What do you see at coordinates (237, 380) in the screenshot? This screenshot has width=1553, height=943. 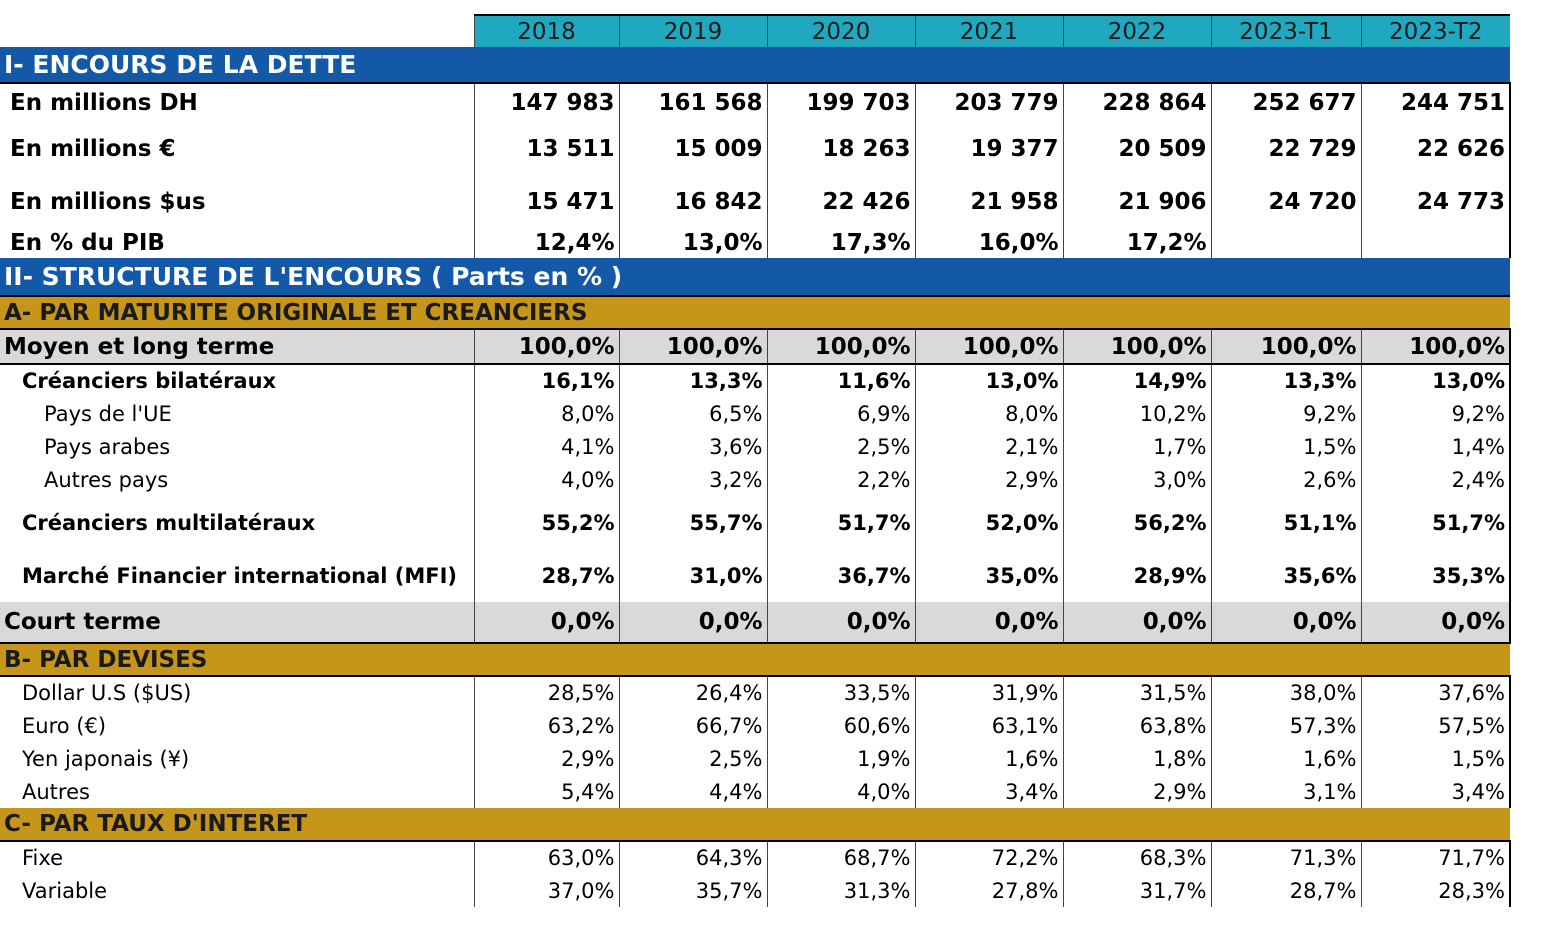 I see `row-label: Créanciers bilatéraux` at bounding box center [237, 380].